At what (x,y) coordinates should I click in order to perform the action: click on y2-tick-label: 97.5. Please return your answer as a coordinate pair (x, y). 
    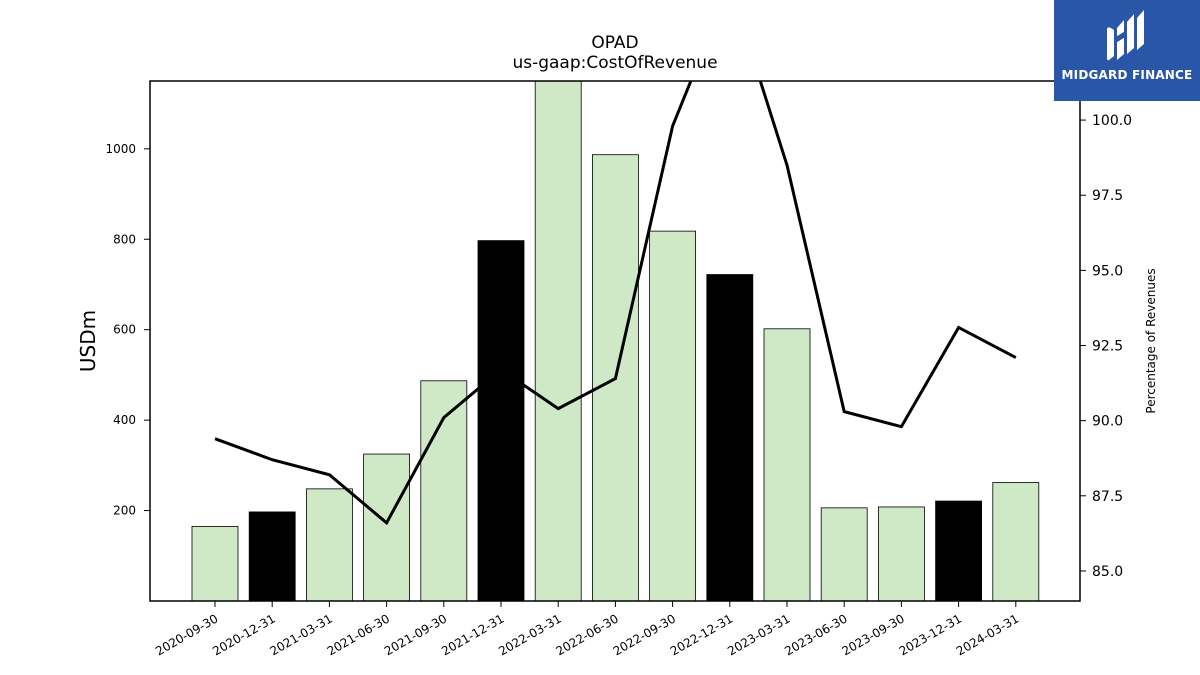
    Looking at the image, I should click on (1107, 196).